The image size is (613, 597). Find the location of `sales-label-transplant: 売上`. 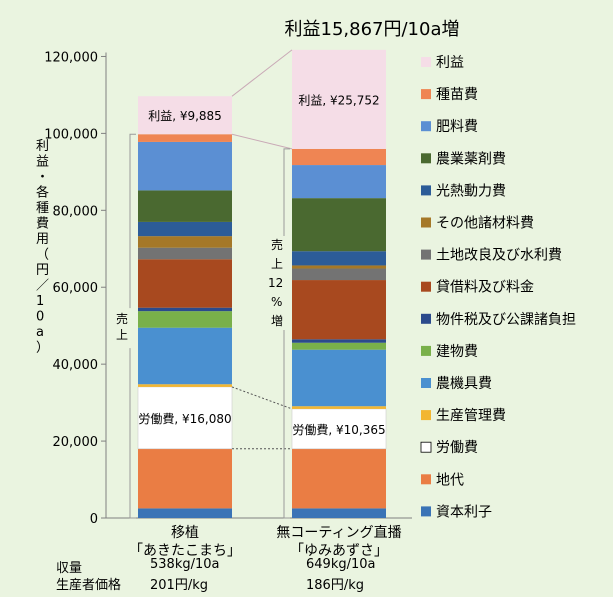

sales-label-transplant: 売上 is located at coordinates (122, 326).